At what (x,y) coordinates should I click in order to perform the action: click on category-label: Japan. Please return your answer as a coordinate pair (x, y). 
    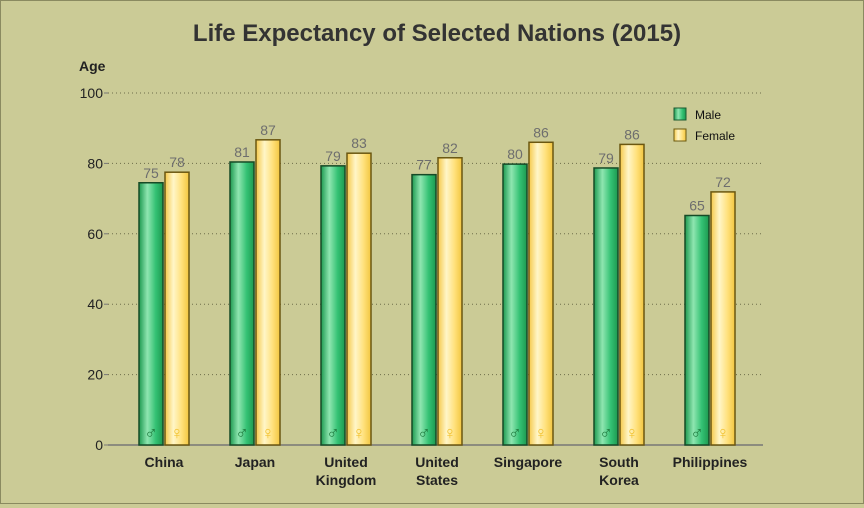
    Looking at the image, I should click on (255, 462).